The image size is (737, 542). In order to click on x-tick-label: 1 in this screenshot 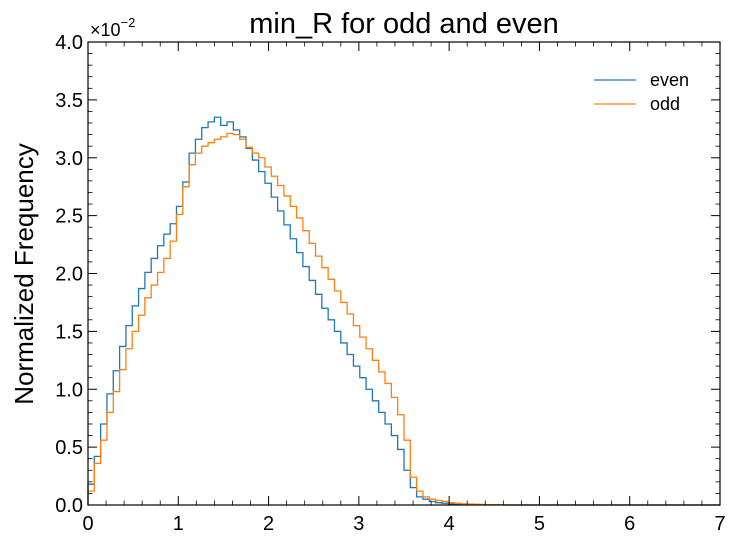, I will do `click(178, 524)`.